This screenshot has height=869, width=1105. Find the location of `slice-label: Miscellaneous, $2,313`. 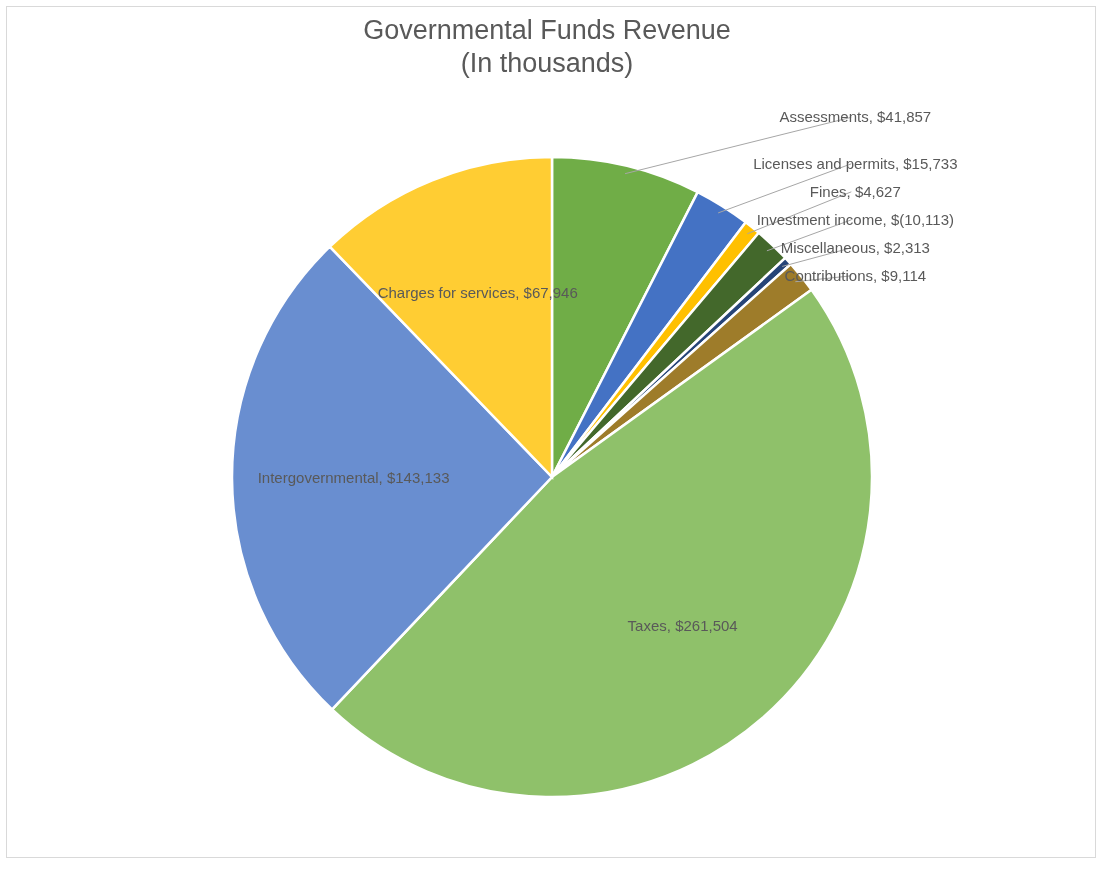

slice-label: Miscellaneous, $2,313 is located at coordinates (855, 247).